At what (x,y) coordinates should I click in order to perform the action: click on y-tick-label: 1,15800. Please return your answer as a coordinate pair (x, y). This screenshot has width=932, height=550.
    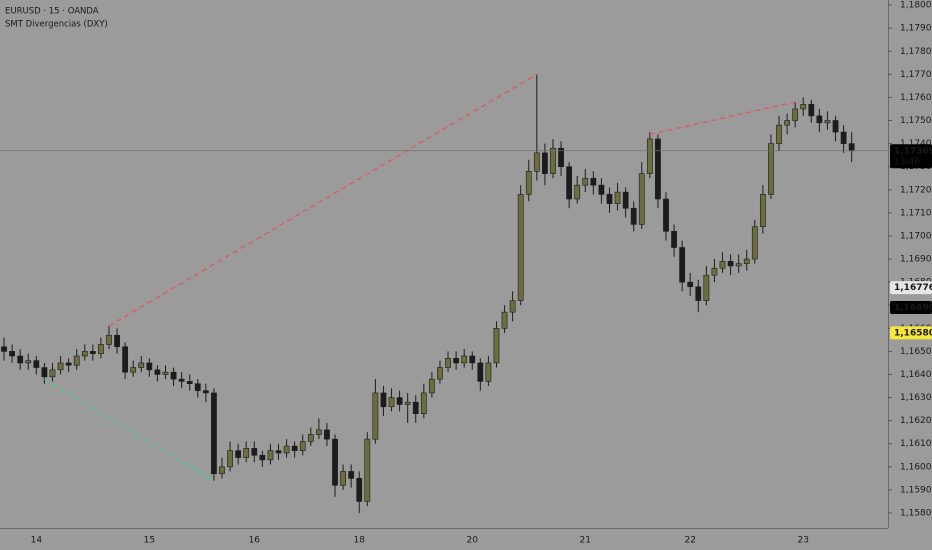
    Looking at the image, I should click on (916, 513).